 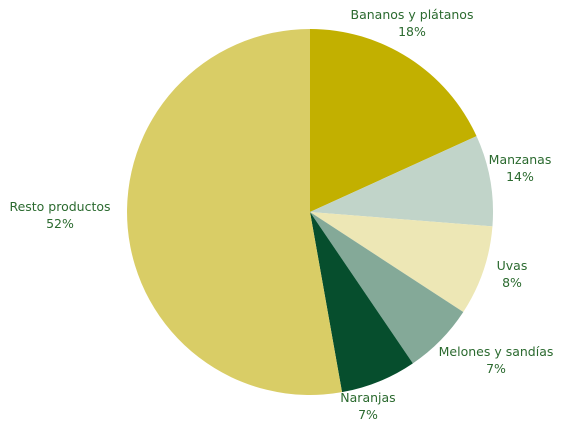 I want to click on slice-percent: 14%, so click(x=520, y=176).